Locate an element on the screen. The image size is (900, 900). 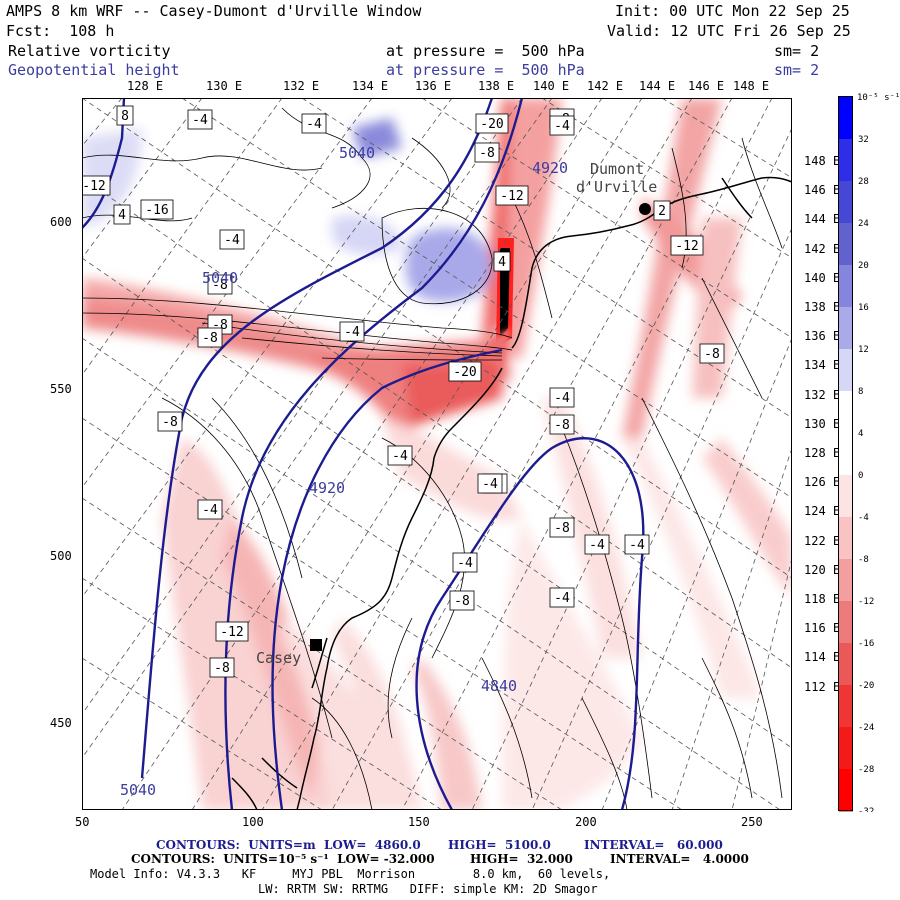
station-label: Casey is located at coordinates (278, 658).